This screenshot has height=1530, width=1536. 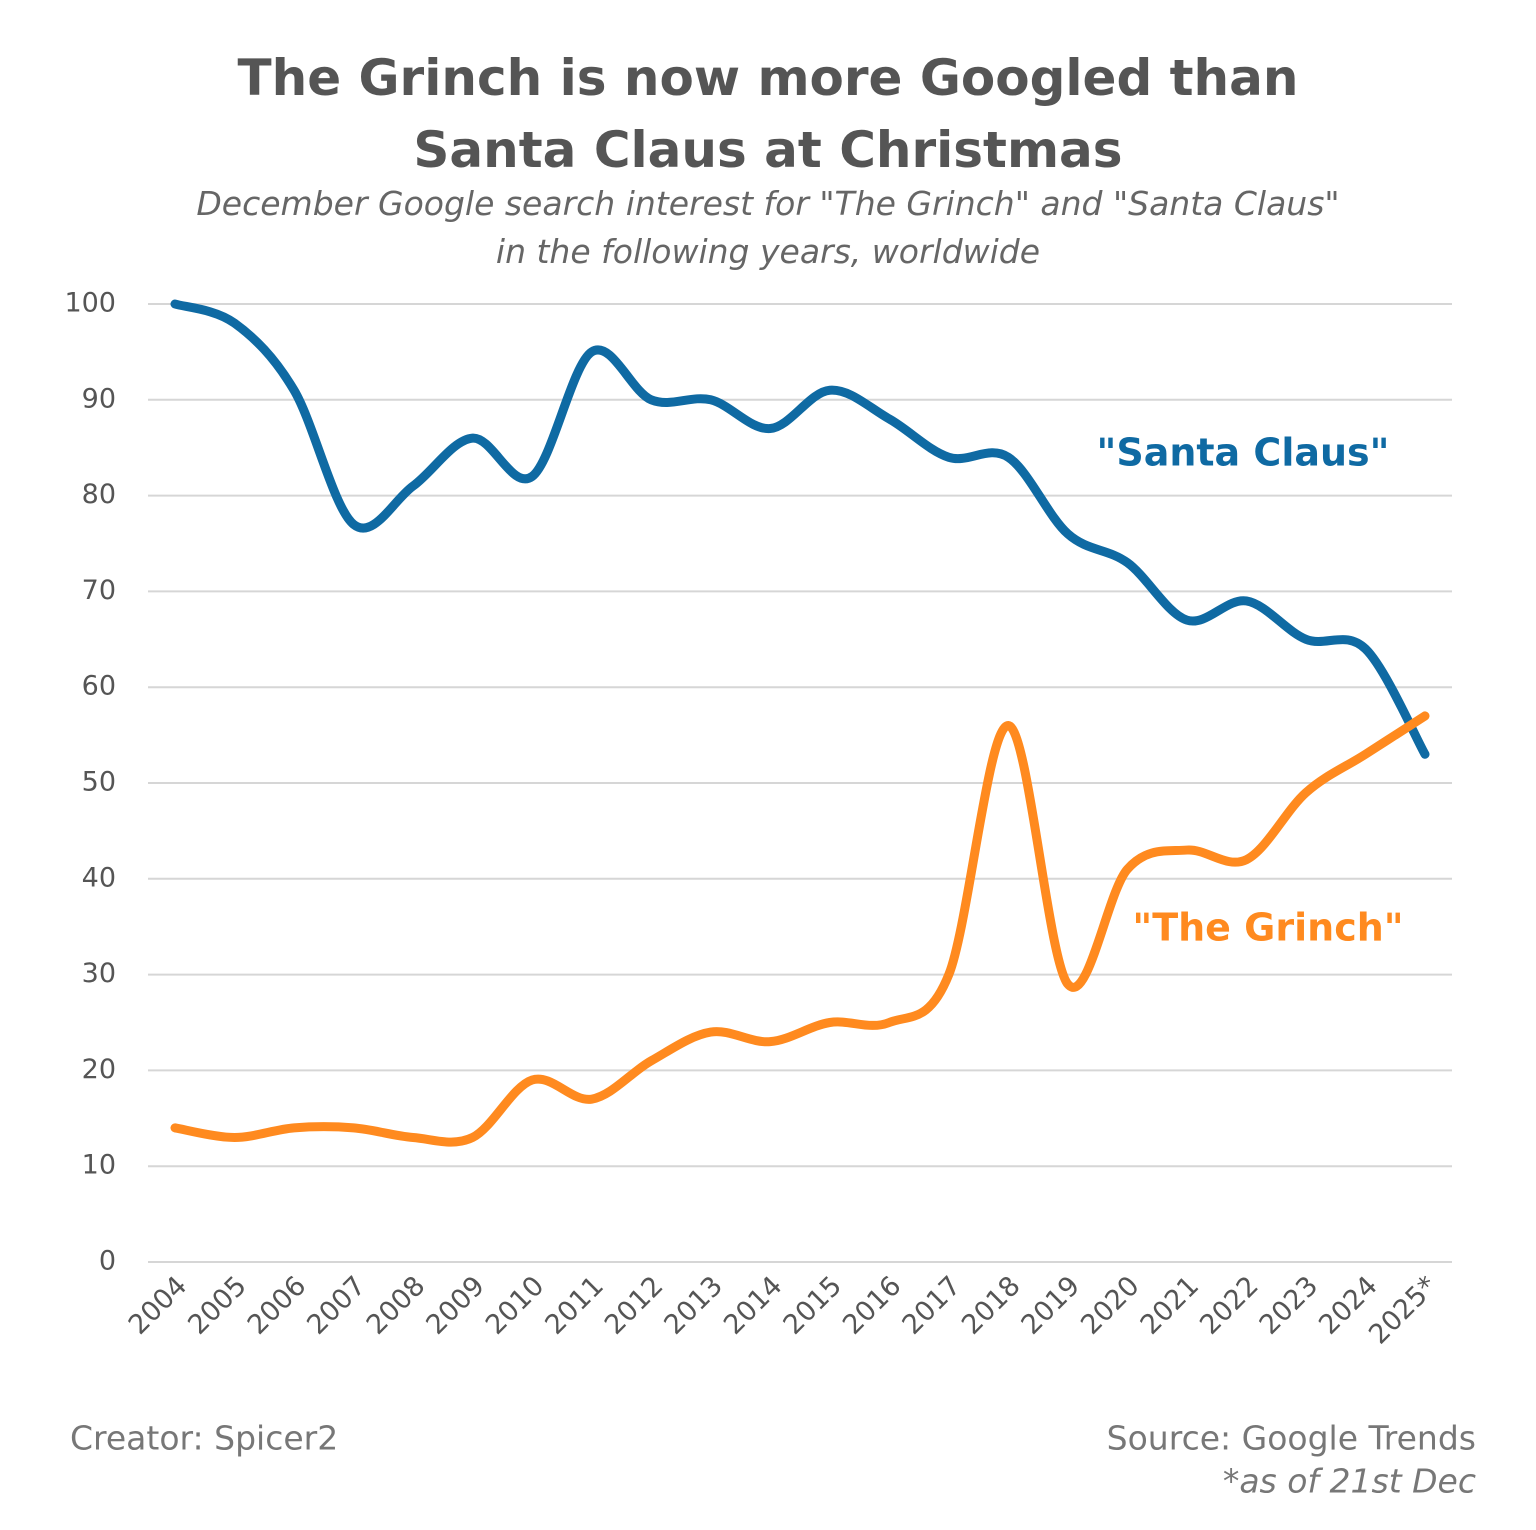 What do you see at coordinates (107, 1261) in the screenshot?
I see `y-tick-label: 0` at bounding box center [107, 1261].